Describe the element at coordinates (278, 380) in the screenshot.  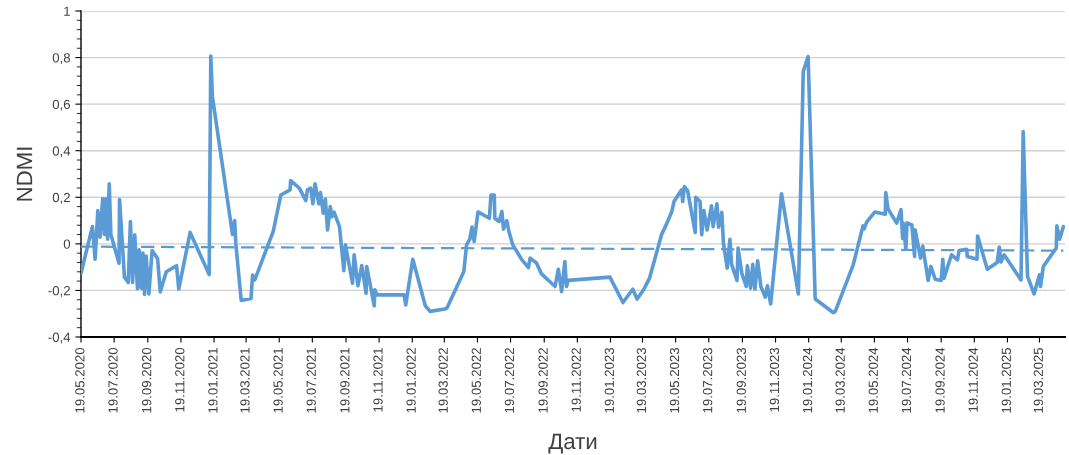
I see `x-tick-label: 19.05.2021` at that location.